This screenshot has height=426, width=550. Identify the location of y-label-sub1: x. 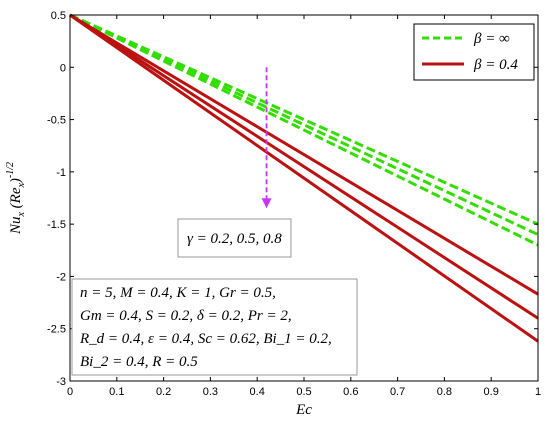
(21, 215).